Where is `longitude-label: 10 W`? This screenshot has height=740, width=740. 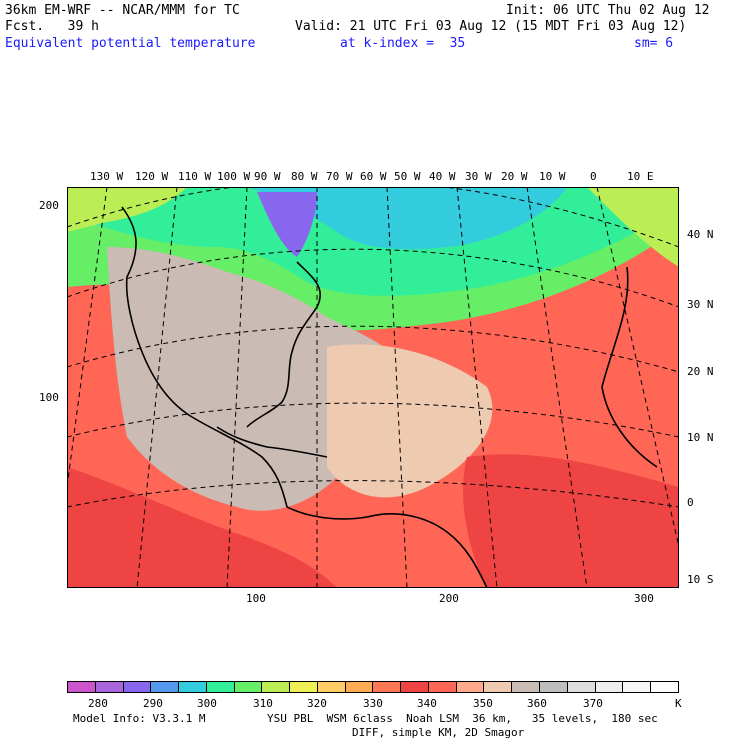
longitude-label: 10 W is located at coordinates (552, 176).